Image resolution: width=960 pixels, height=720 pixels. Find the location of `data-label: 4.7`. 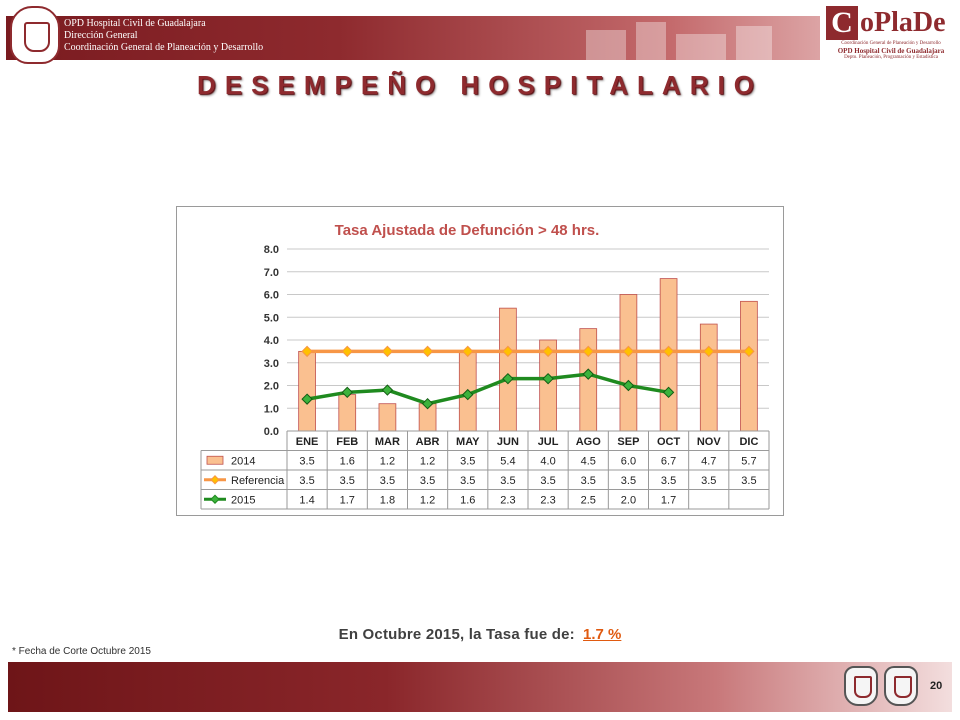

data-label: 4.7 is located at coordinates (708, 461).